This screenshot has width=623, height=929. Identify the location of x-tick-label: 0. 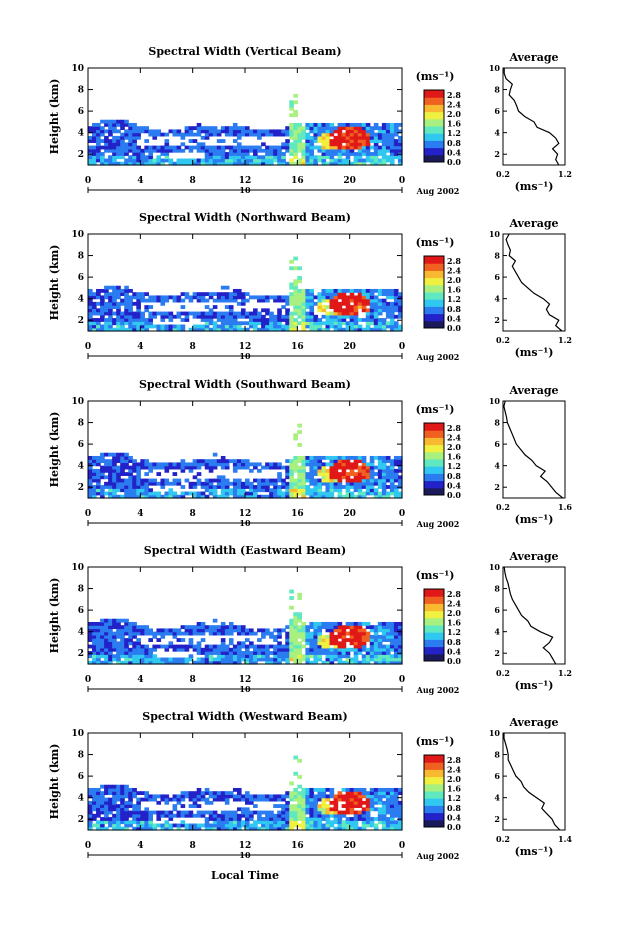
(402, 347).